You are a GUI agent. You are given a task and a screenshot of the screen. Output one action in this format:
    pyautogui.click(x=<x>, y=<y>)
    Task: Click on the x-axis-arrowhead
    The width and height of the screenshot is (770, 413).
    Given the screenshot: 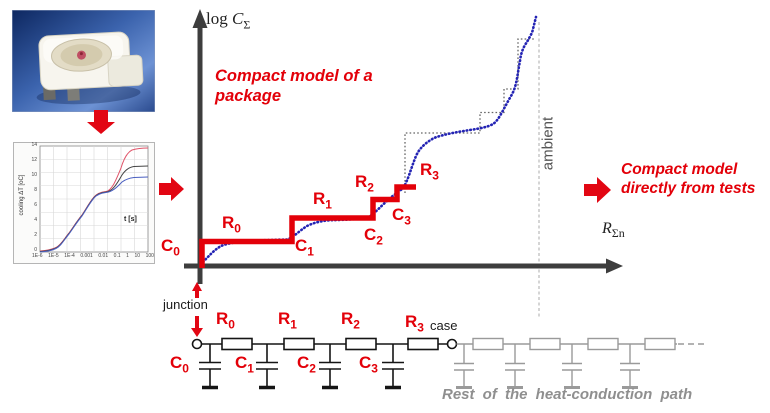 What is the action you would take?
    pyautogui.click(x=614, y=266)
    